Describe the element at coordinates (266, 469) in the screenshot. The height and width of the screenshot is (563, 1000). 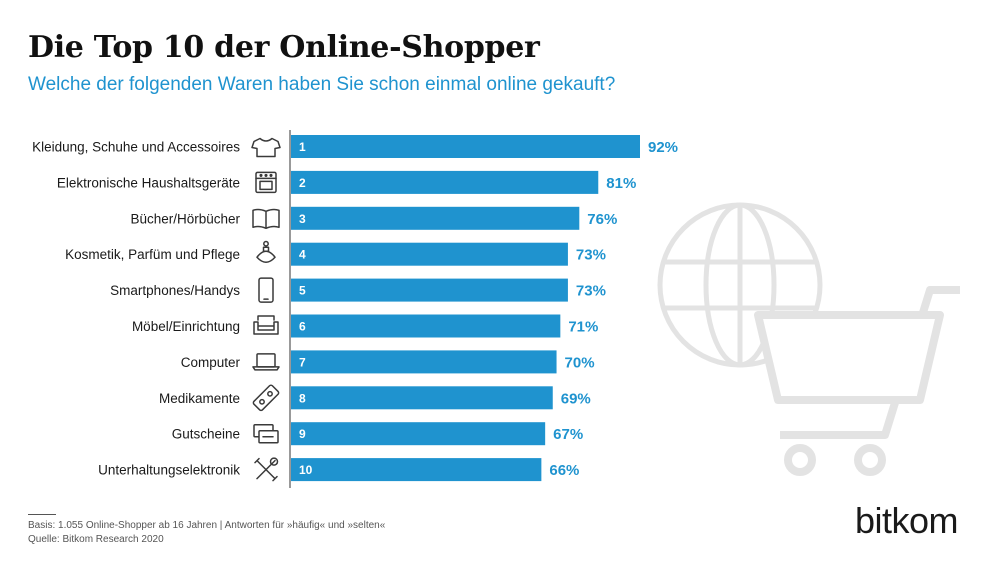
I see `tools-icon` at that location.